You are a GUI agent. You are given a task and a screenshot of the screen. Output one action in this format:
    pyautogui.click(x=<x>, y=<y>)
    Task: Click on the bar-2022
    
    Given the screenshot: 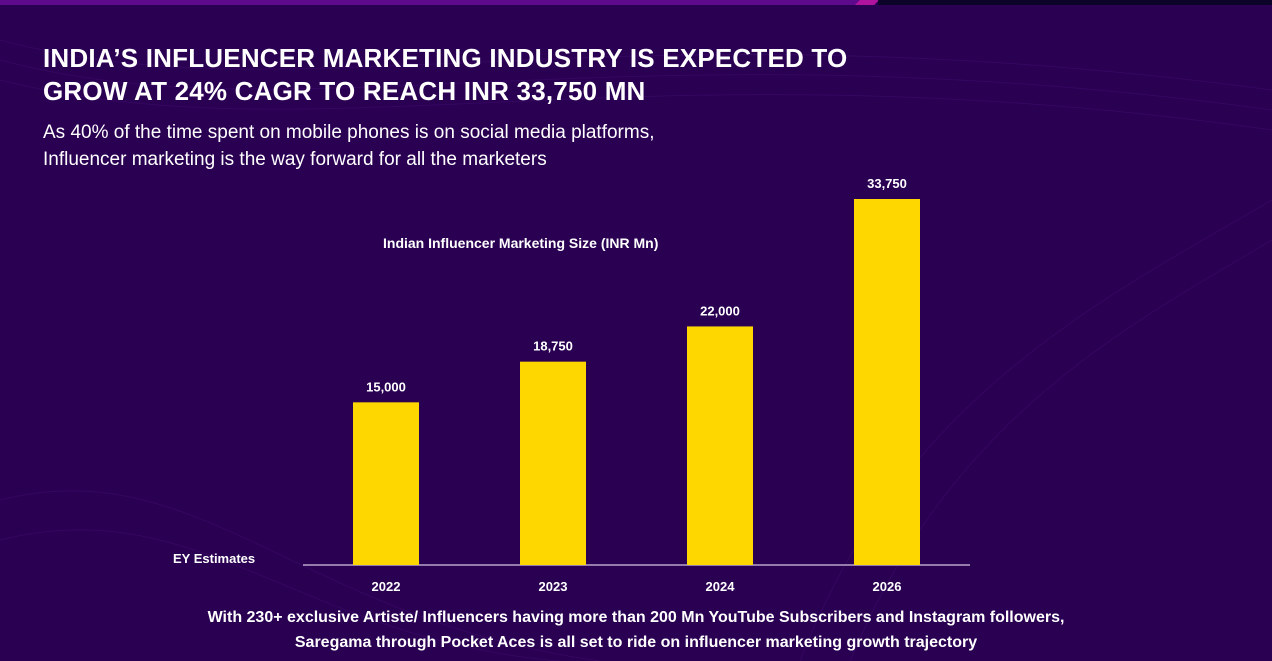 What is the action you would take?
    pyautogui.click(x=386, y=483)
    